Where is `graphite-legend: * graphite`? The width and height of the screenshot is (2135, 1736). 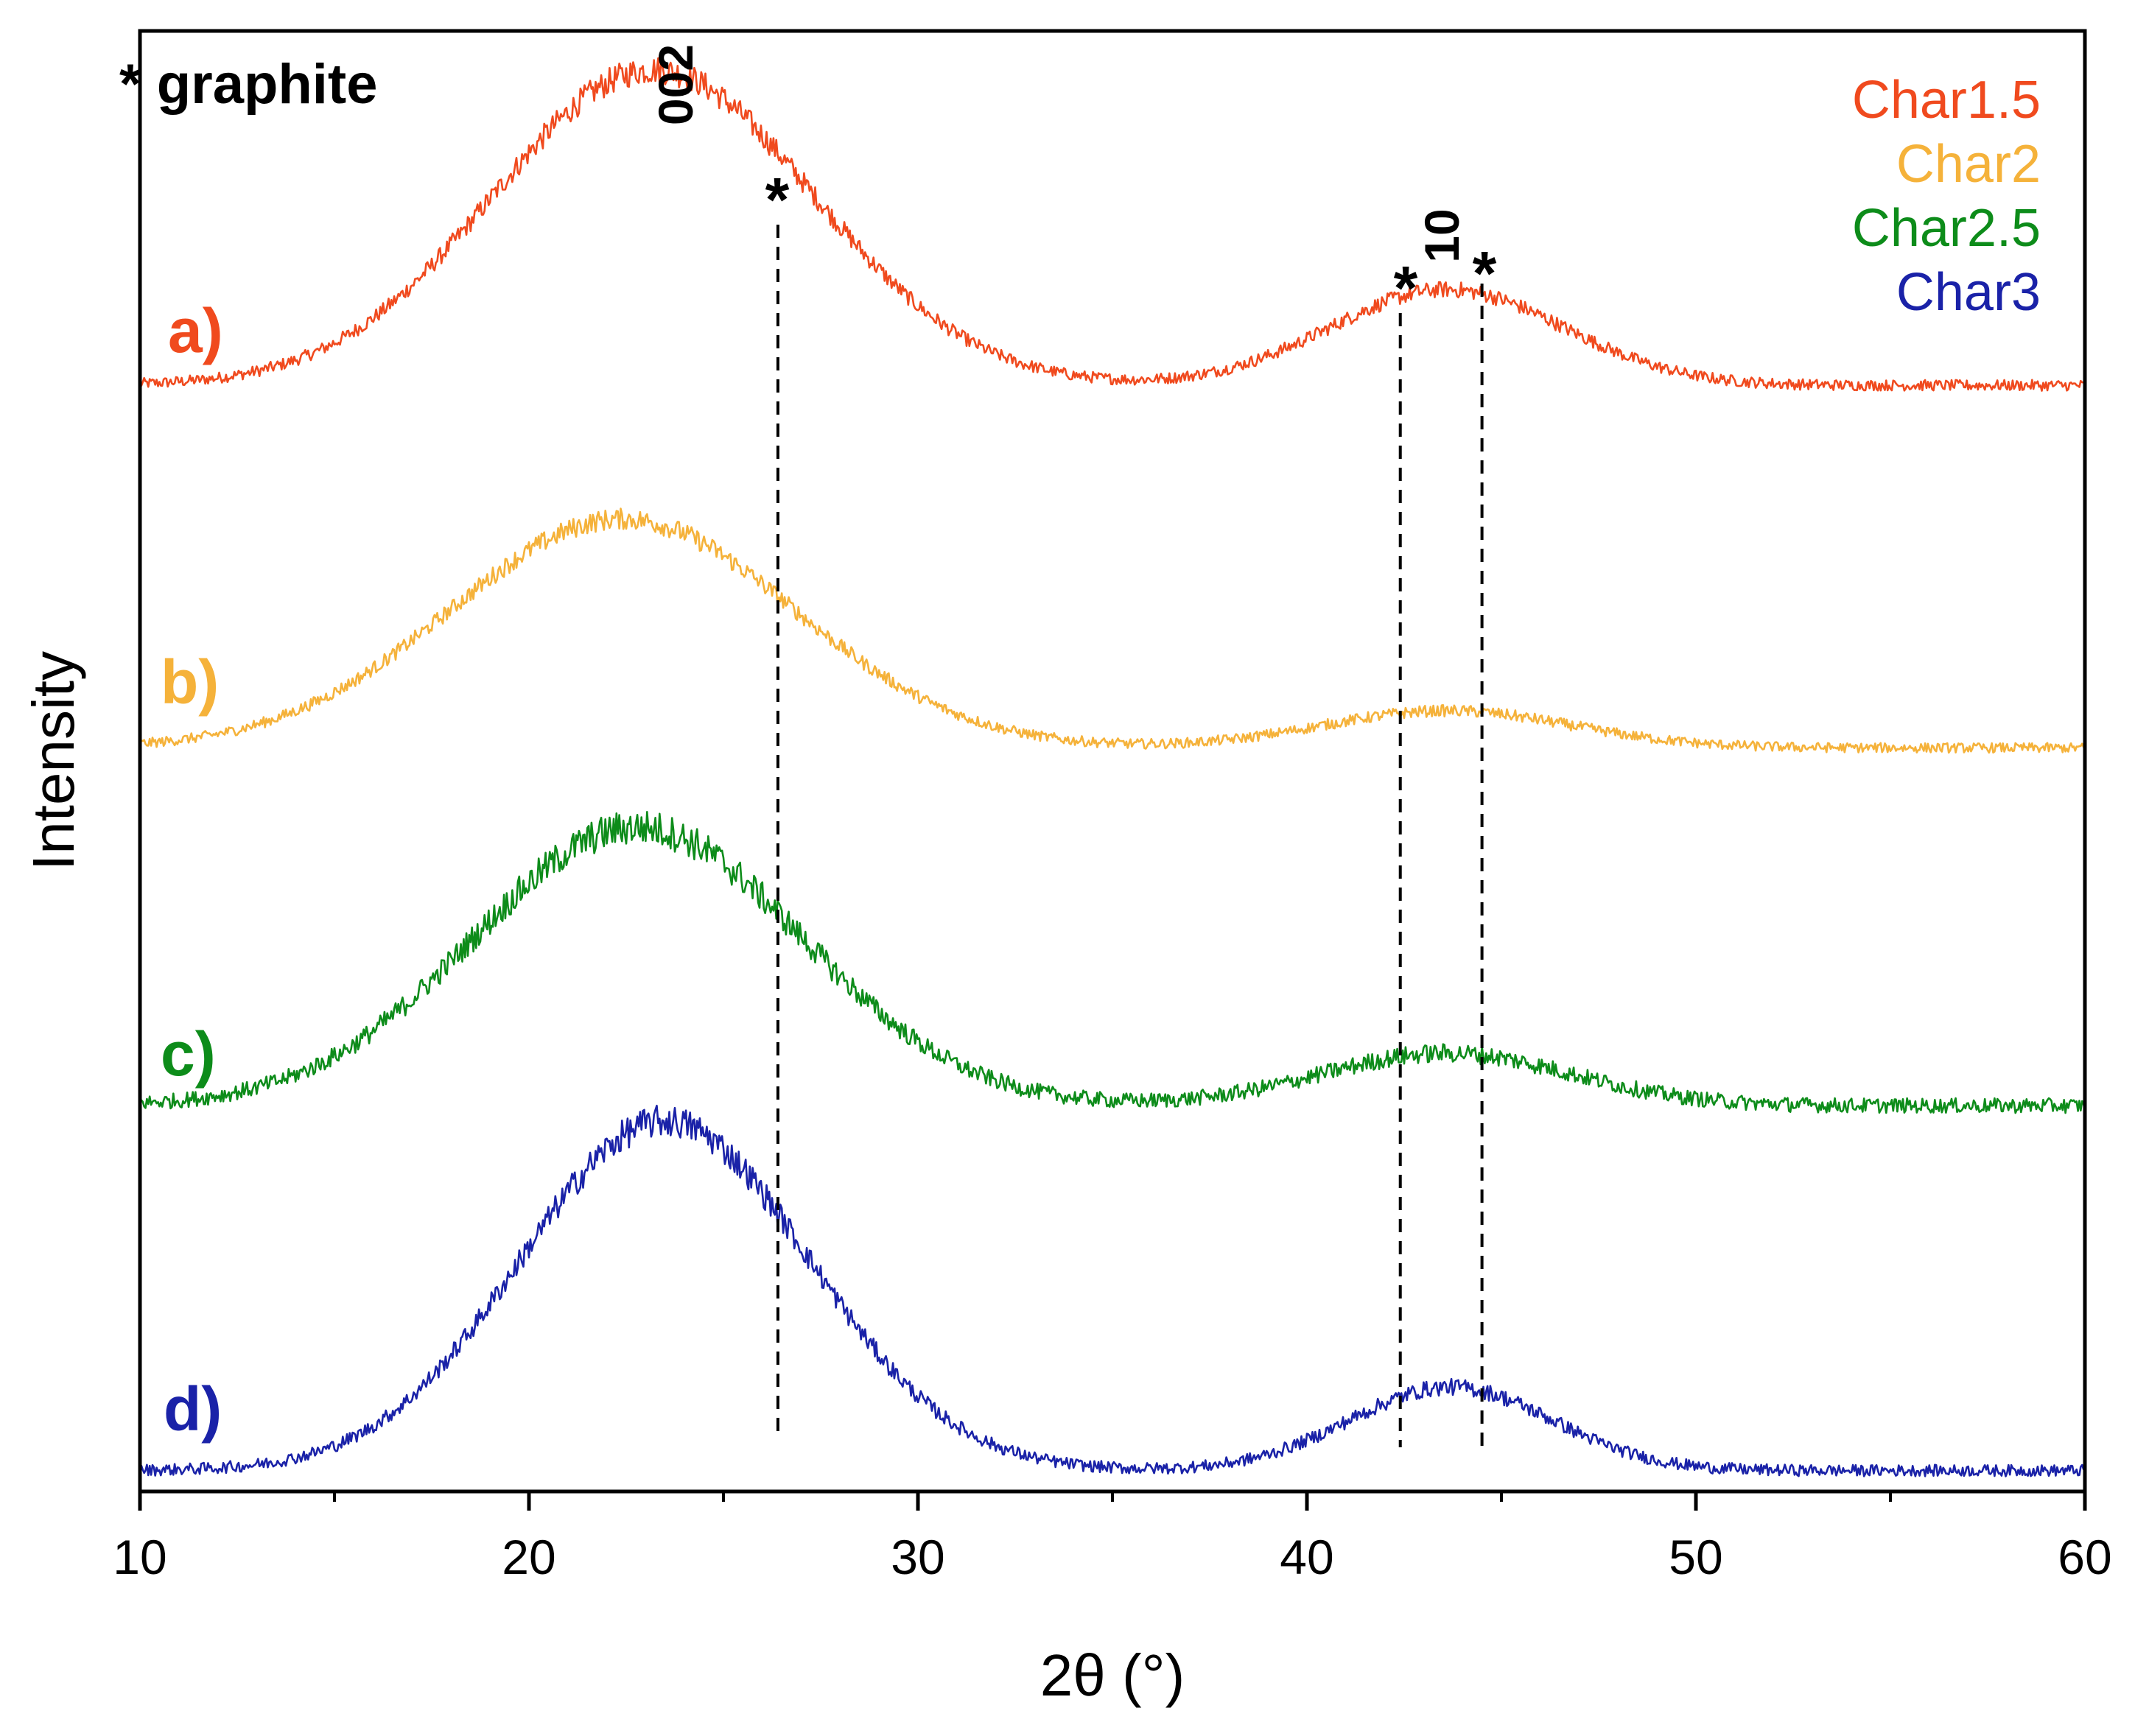 graphite-legend: * graphite is located at coordinates (248, 84).